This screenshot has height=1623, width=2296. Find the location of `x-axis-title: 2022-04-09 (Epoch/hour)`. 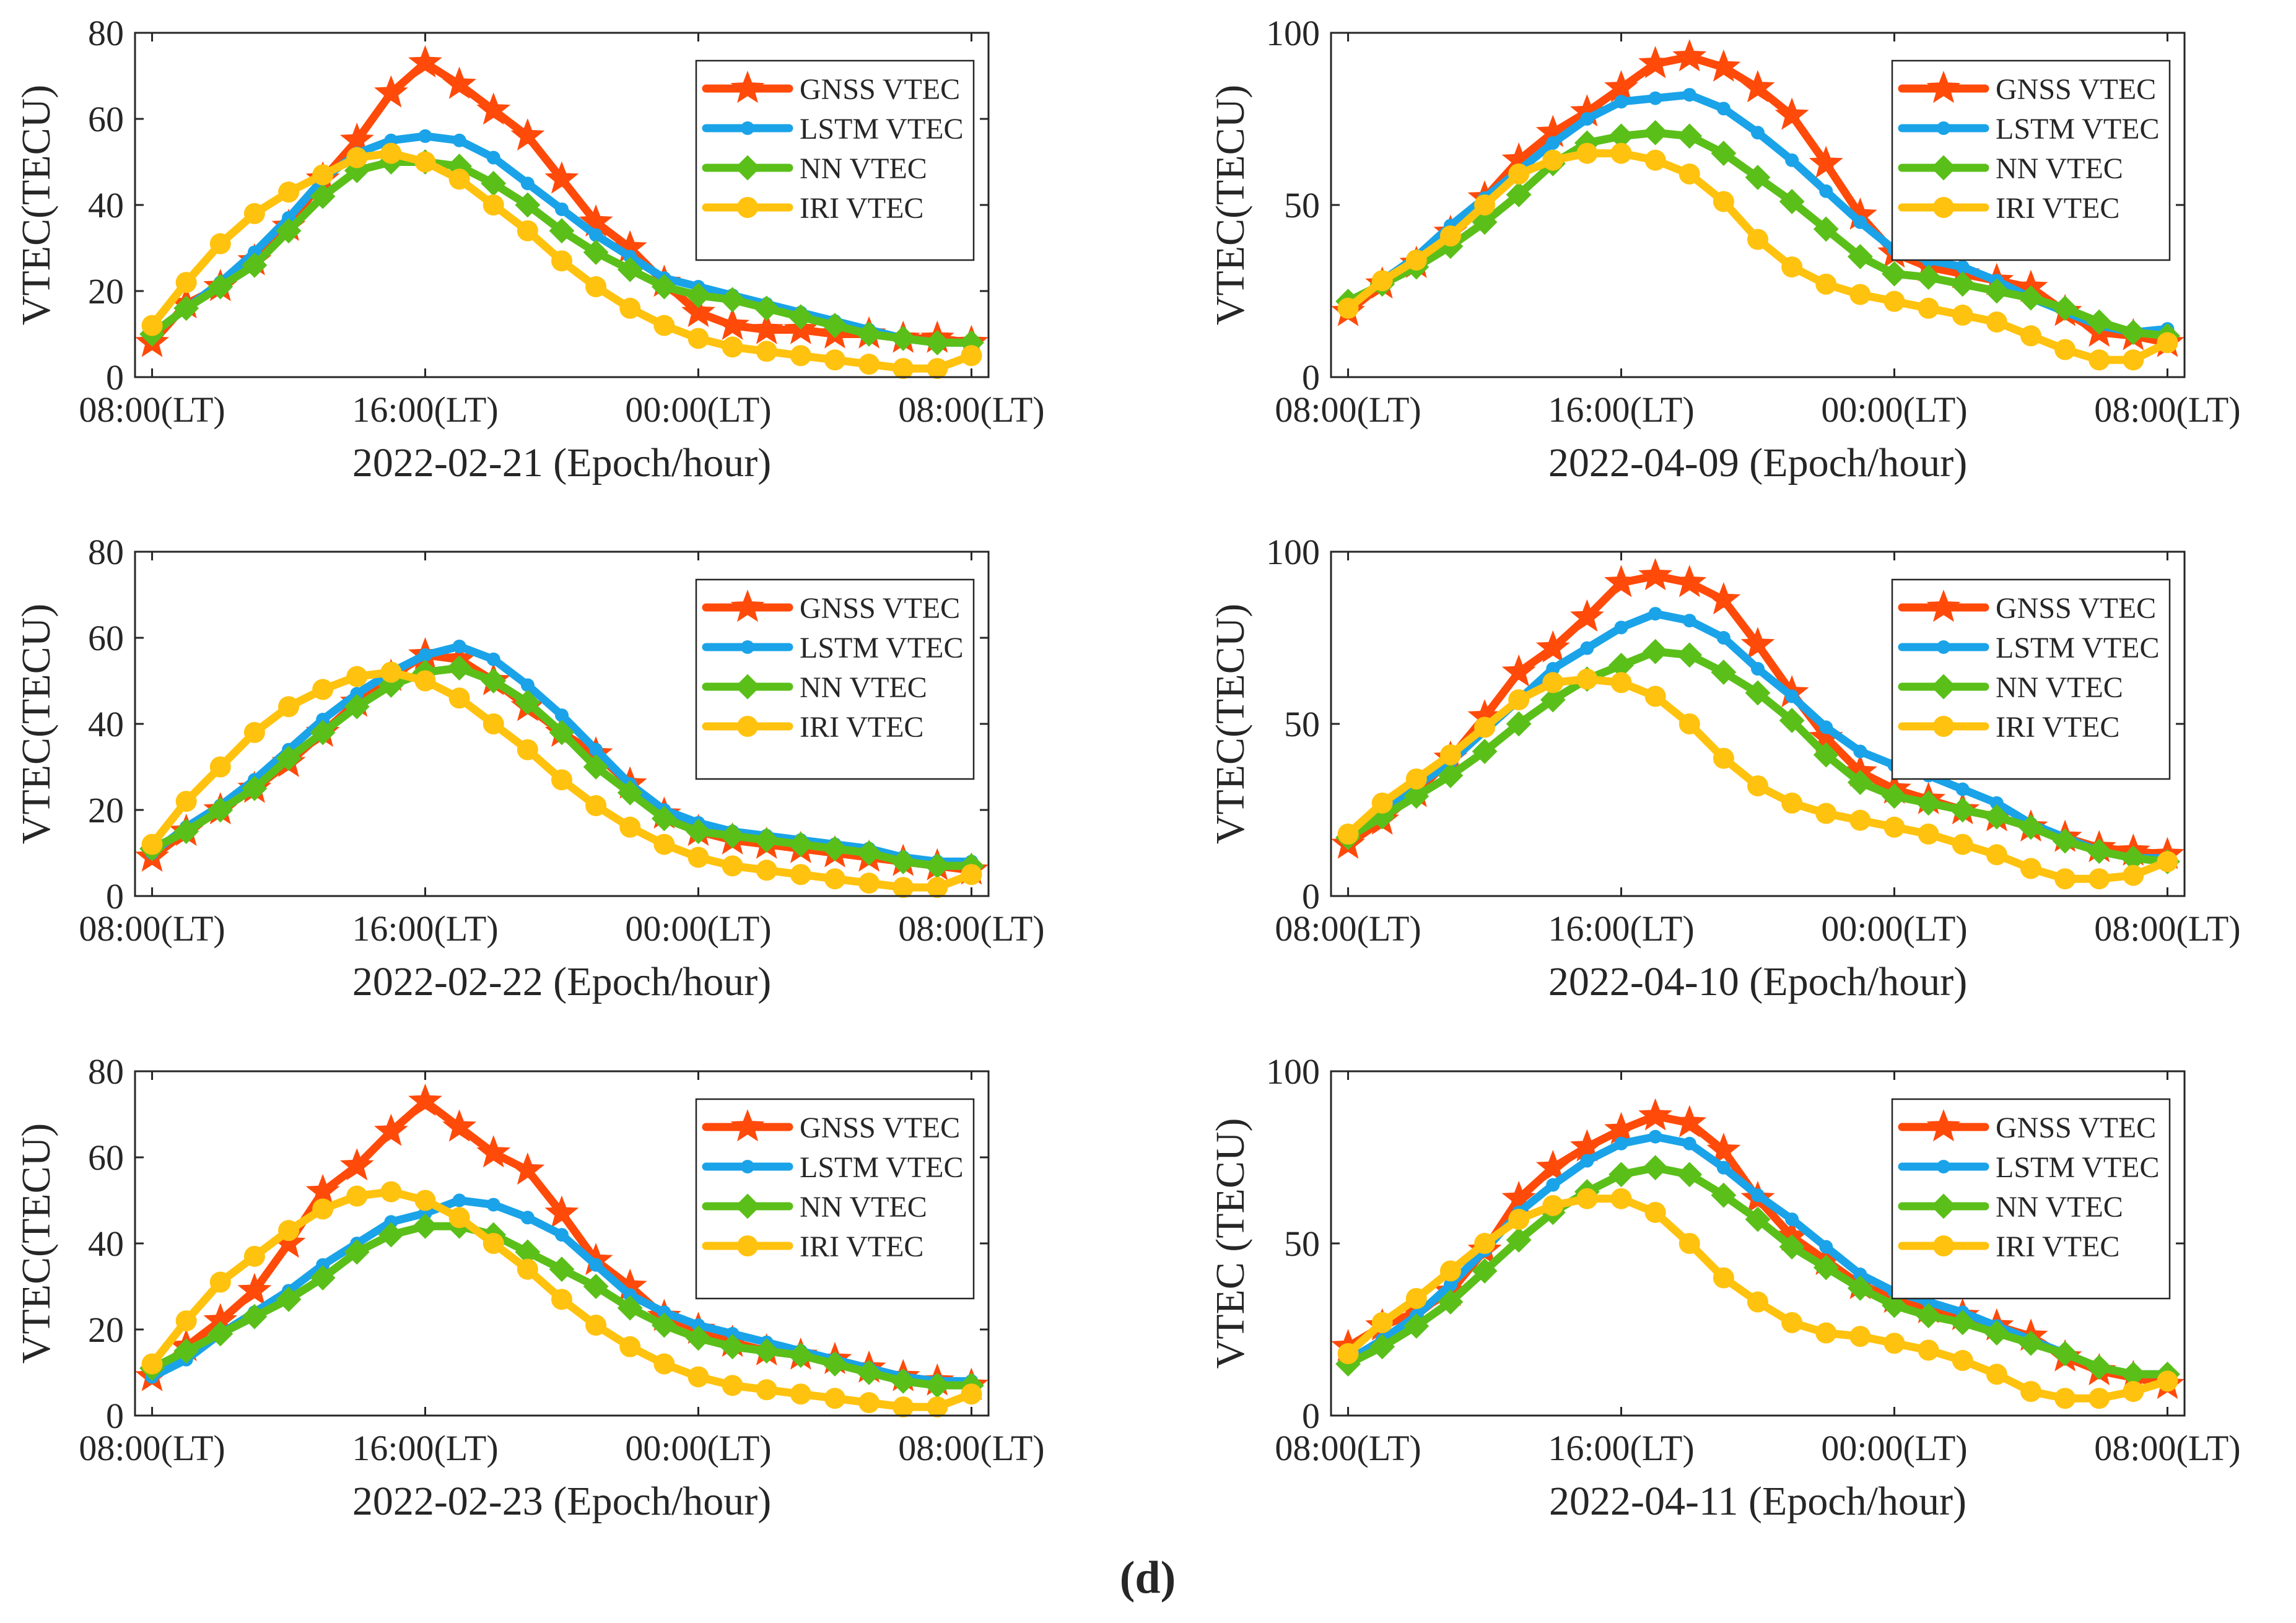

x-axis-title: 2022-04-09 (Epoch/hour) is located at coordinates (1757, 463).